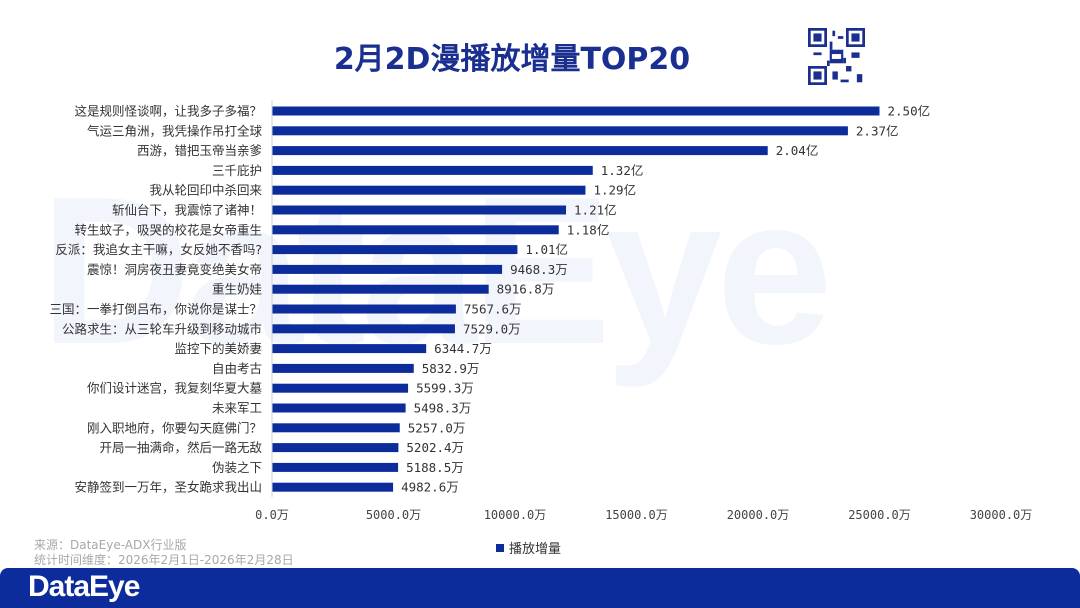 The height and width of the screenshot is (608, 1080). I want to click on category-label: 开局一抽满命，然后一路无敌, so click(180, 447).